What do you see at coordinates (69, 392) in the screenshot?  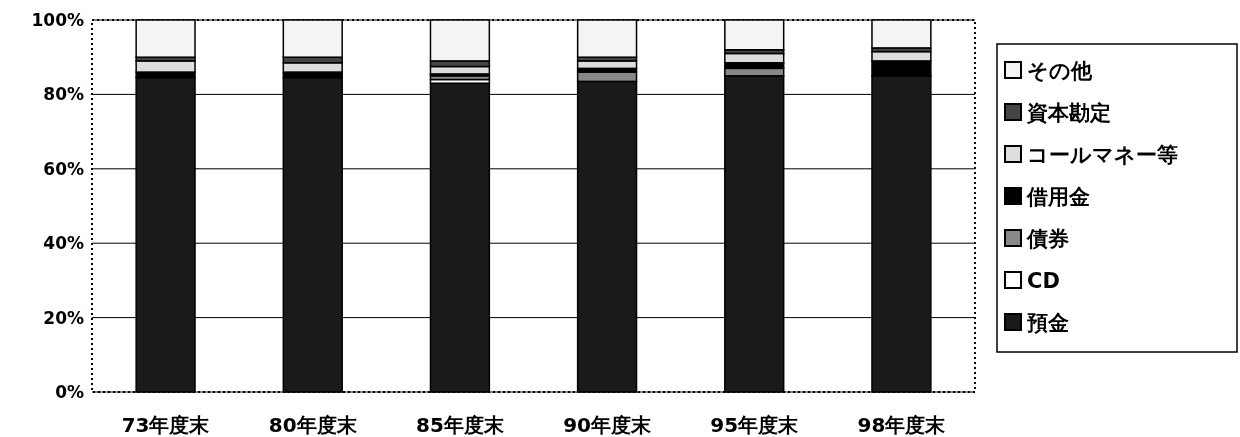 I see `y-tick-label: 0%` at bounding box center [69, 392].